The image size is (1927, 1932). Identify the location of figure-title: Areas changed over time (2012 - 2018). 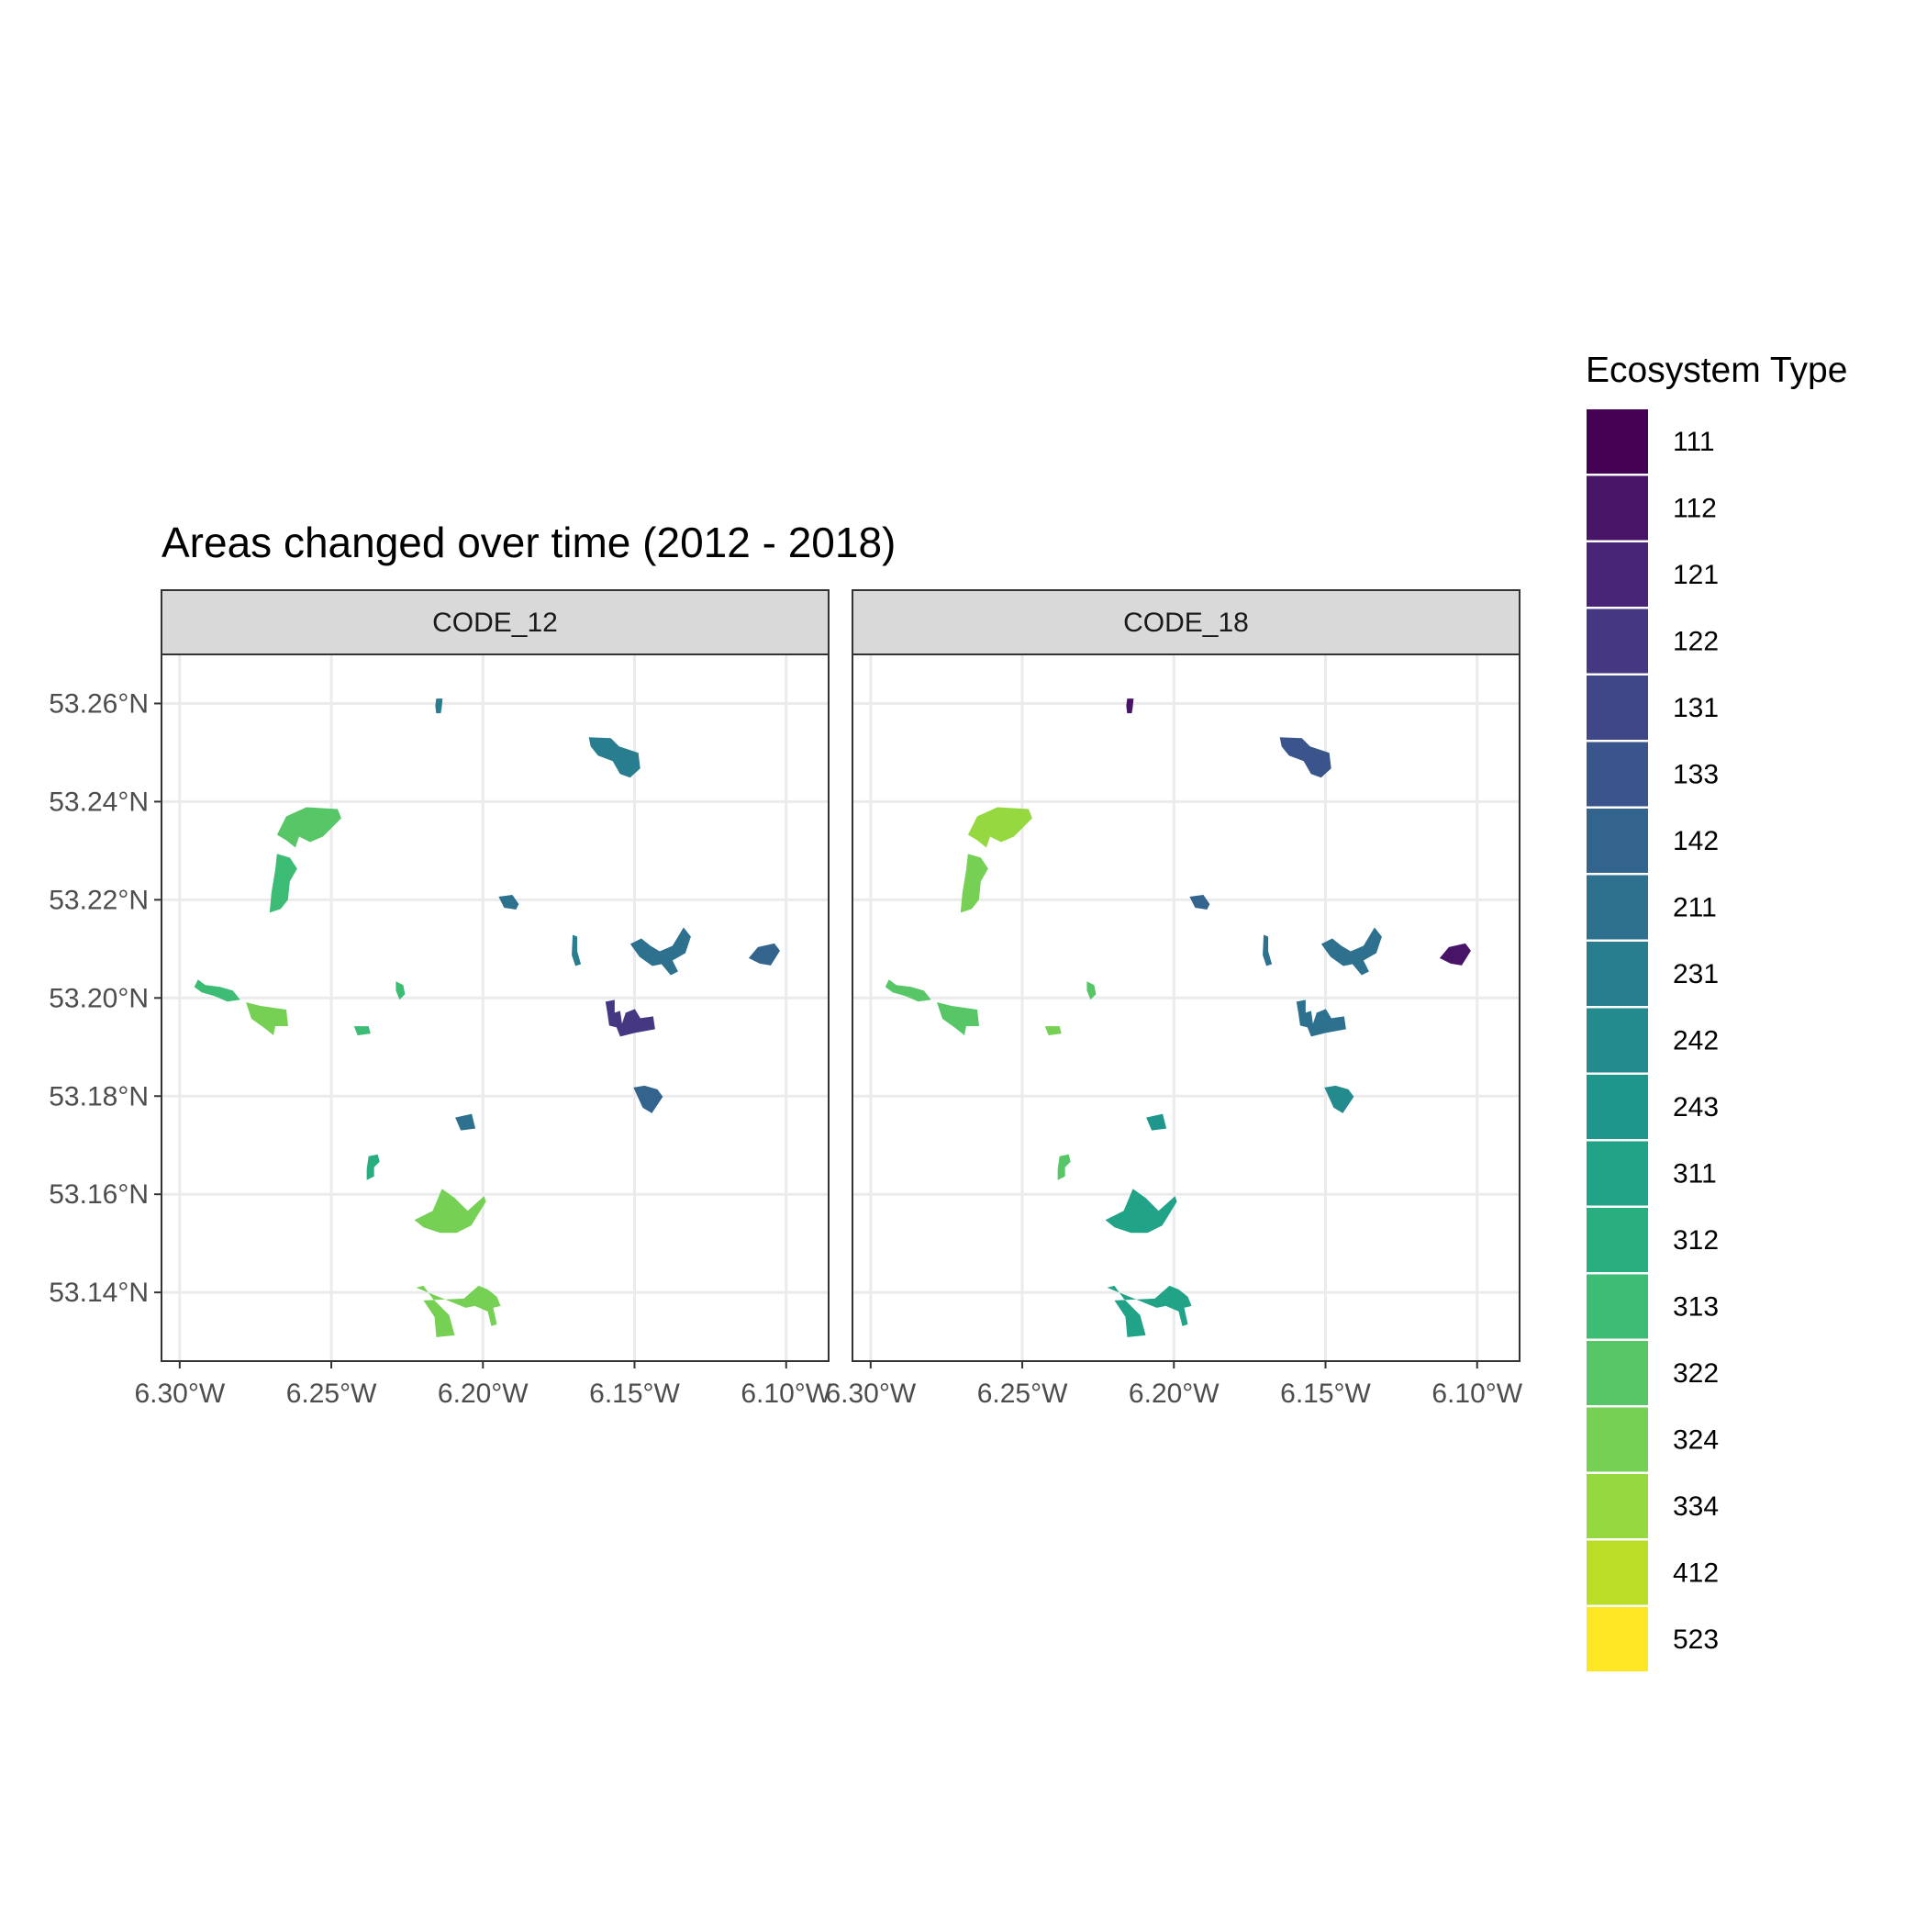
(529, 542).